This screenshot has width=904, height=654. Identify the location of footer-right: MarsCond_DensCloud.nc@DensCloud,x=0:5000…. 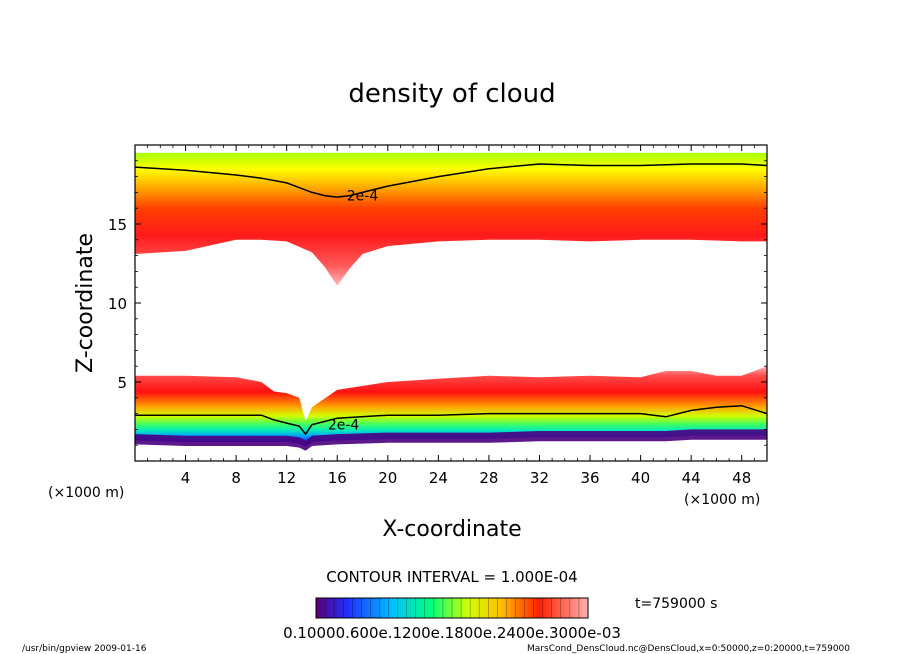
(688, 649).